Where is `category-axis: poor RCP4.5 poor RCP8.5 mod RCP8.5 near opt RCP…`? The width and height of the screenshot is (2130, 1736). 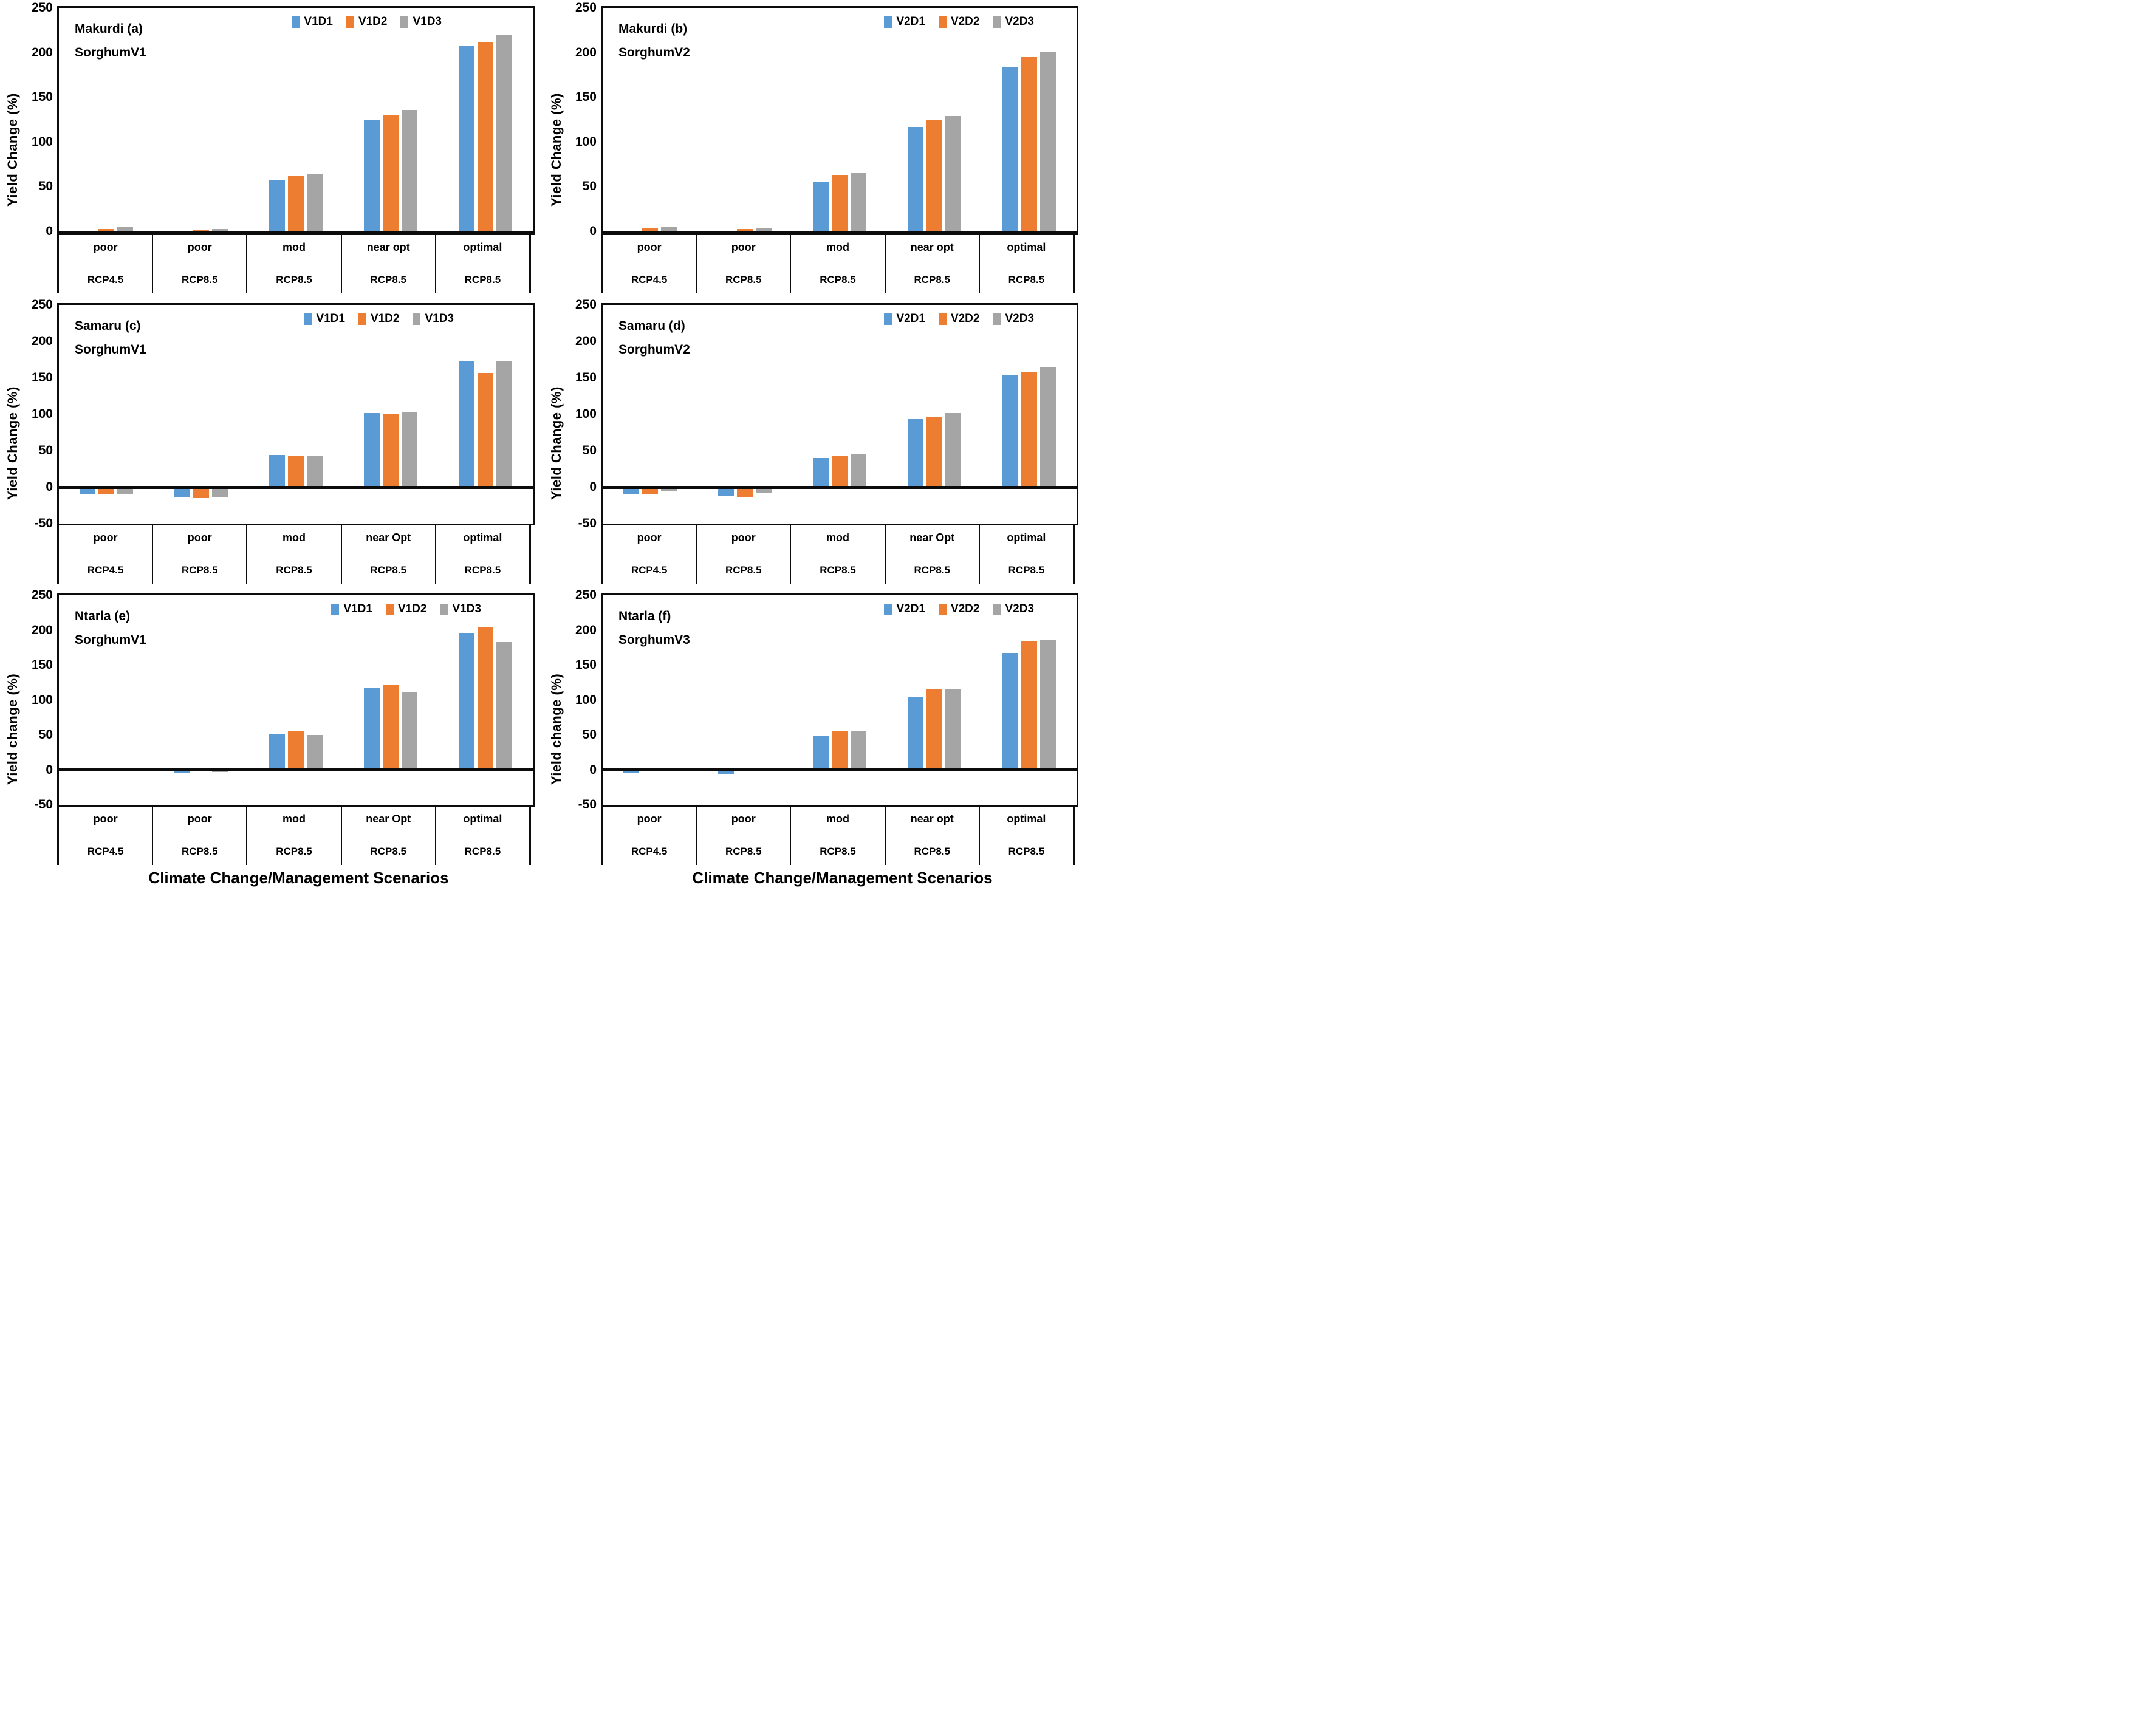
category-axis: poor RCP4.5 poor RCP8.5 mod RCP8.5 near opt RCP… is located at coordinates (294, 264).